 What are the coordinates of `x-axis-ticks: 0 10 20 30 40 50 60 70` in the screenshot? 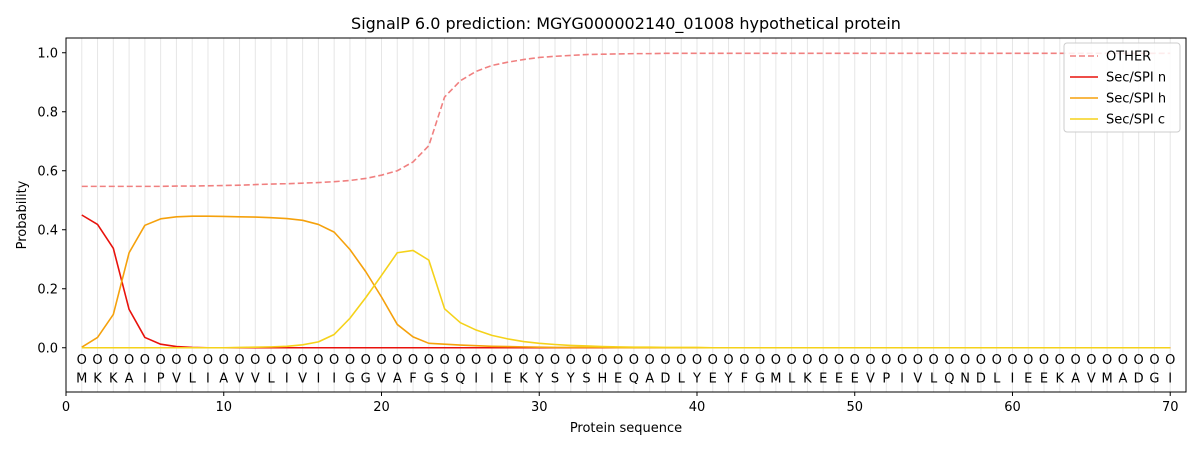 It's located at (620, 403).